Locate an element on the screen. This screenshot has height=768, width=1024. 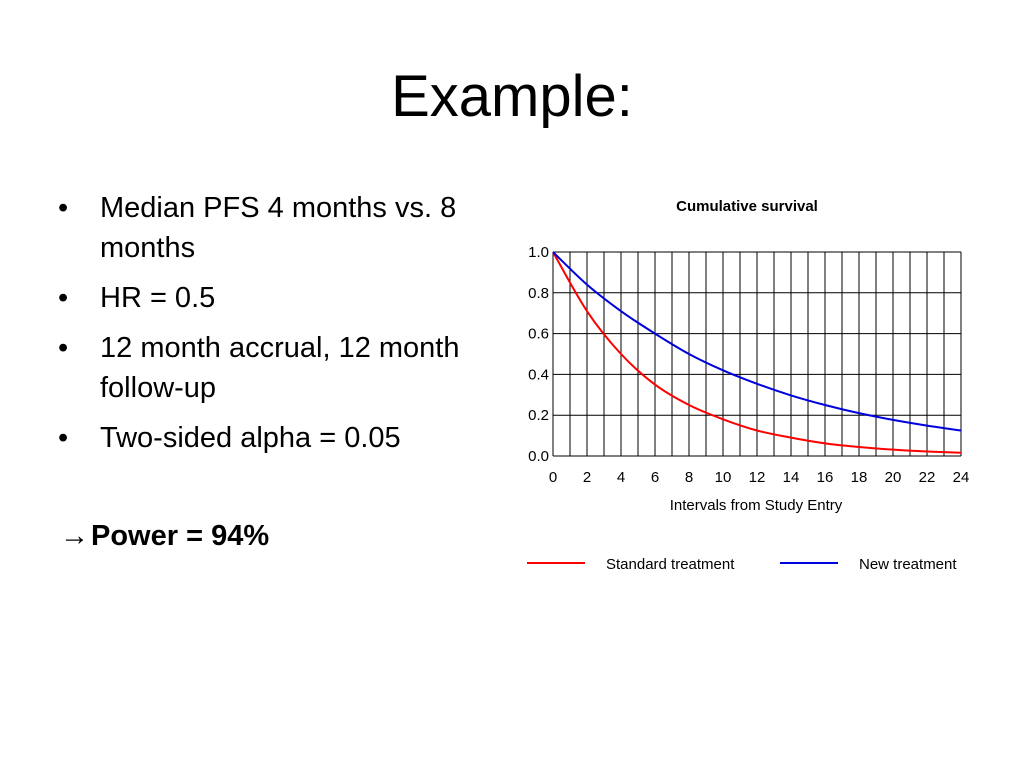
chart-legend: Standard treatment New treatment is located at coordinates (742, 564).